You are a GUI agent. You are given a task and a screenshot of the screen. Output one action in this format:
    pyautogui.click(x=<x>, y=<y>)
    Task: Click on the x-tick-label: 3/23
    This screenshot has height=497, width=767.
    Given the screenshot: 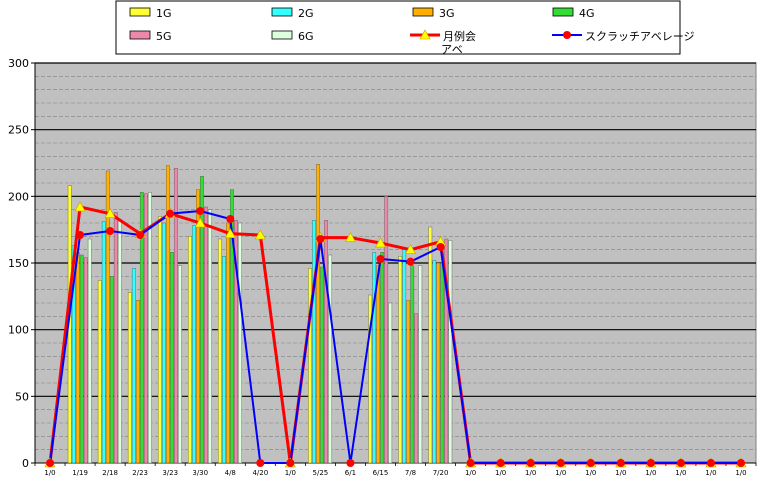 What is the action you would take?
    pyautogui.click(x=170, y=473)
    